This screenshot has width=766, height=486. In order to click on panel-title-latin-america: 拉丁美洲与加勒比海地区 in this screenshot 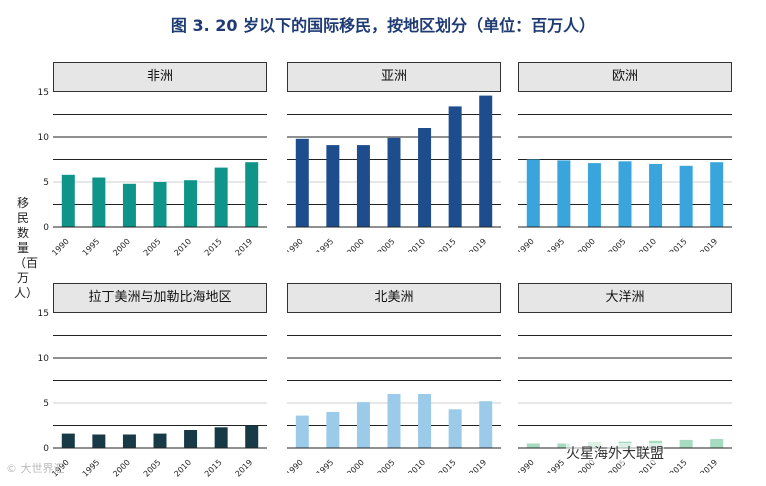, I will do `click(160, 298)`.